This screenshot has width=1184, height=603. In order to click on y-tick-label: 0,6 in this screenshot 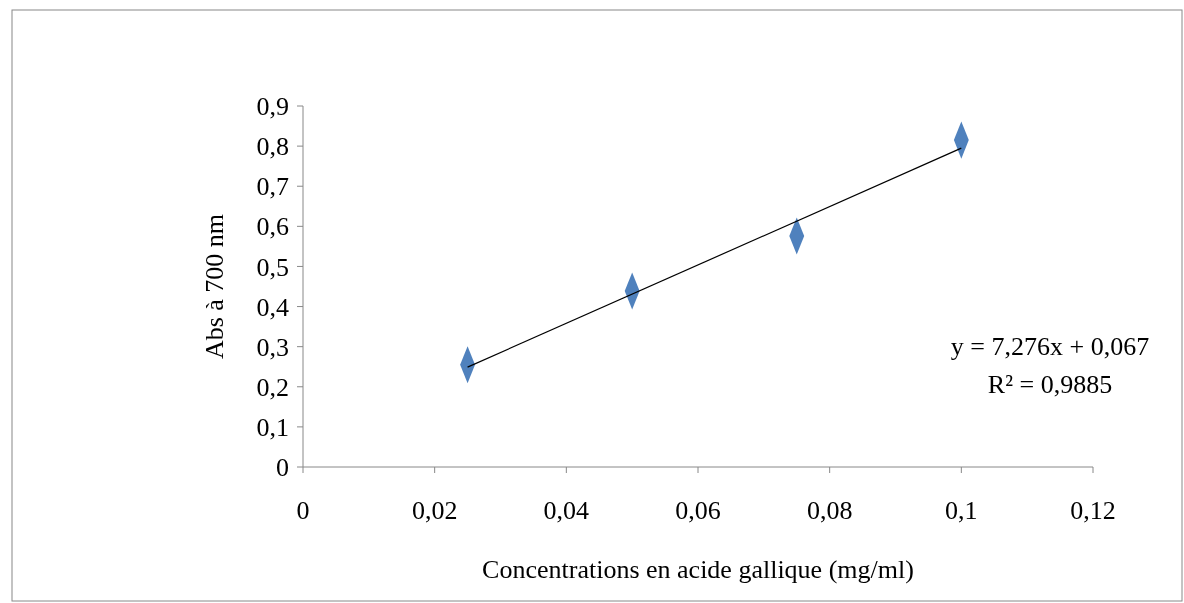, I will do `click(272, 227)`.